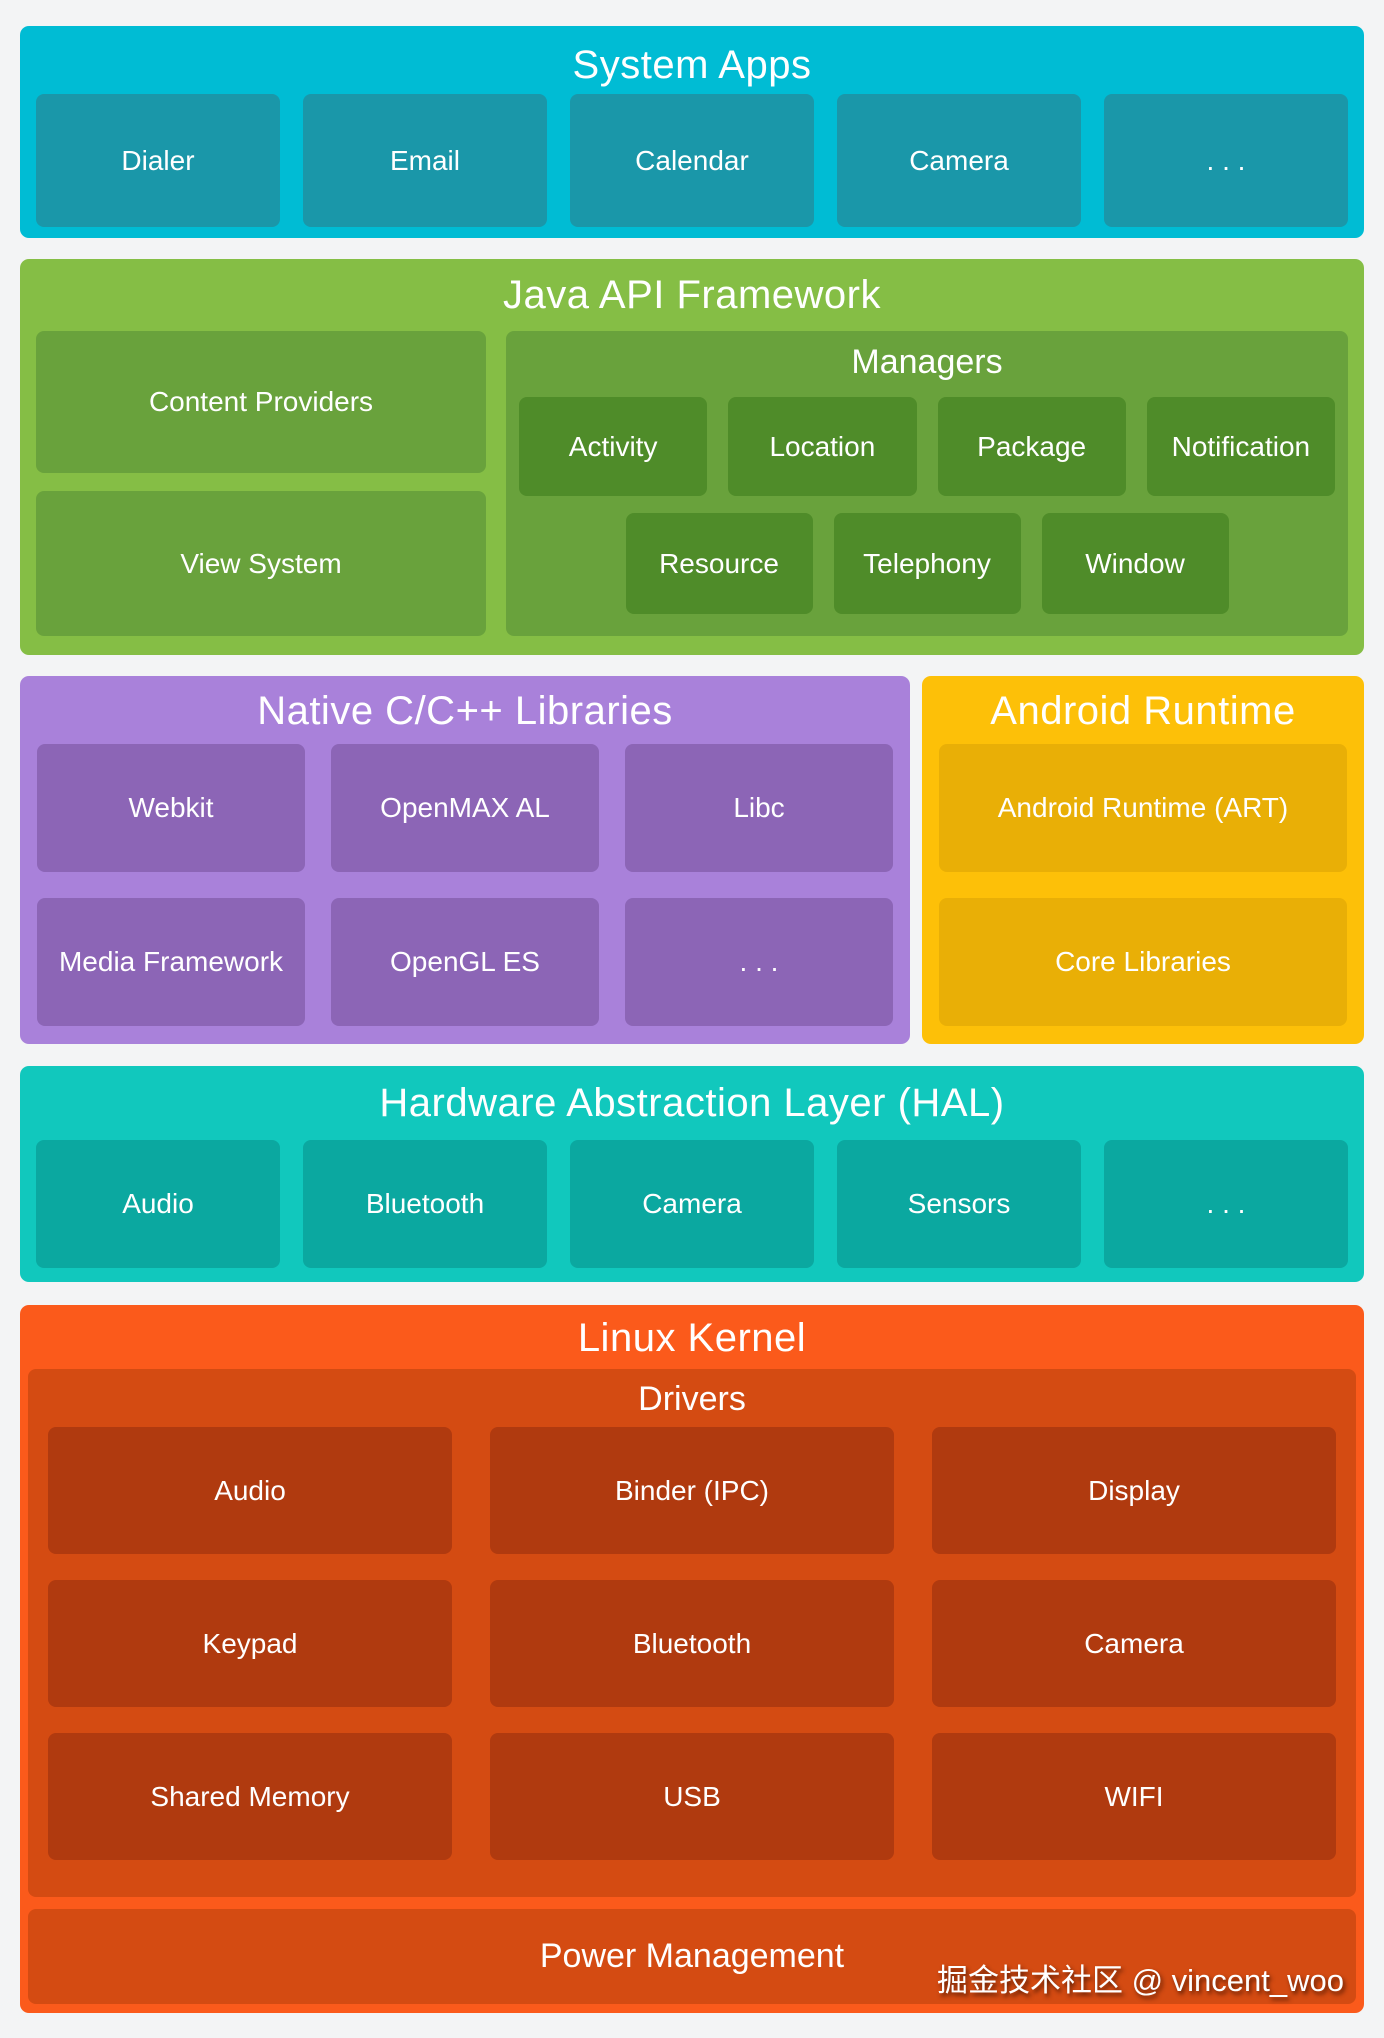 The width and height of the screenshot is (1384, 2038). I want to click on box-dialer: Dialer, so click(158, 160).